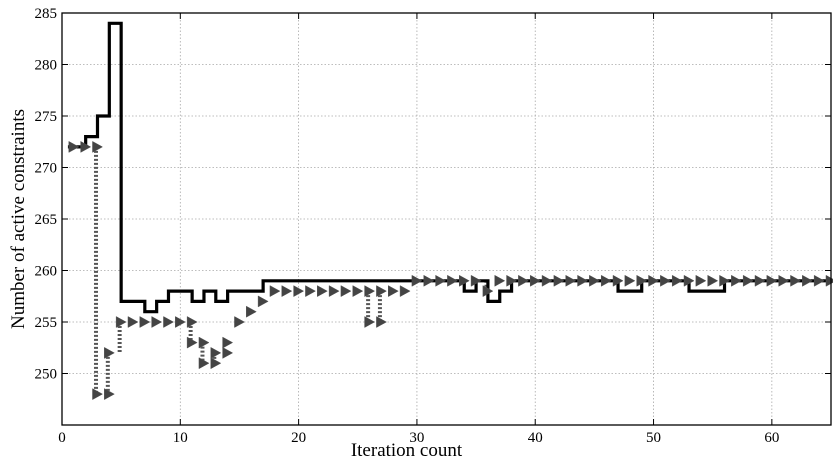 This screenshot has width=833, height=463. Describe the element at coordinates (416, 438) in the screenshot. I see `x-tick-label: 30` at that location.